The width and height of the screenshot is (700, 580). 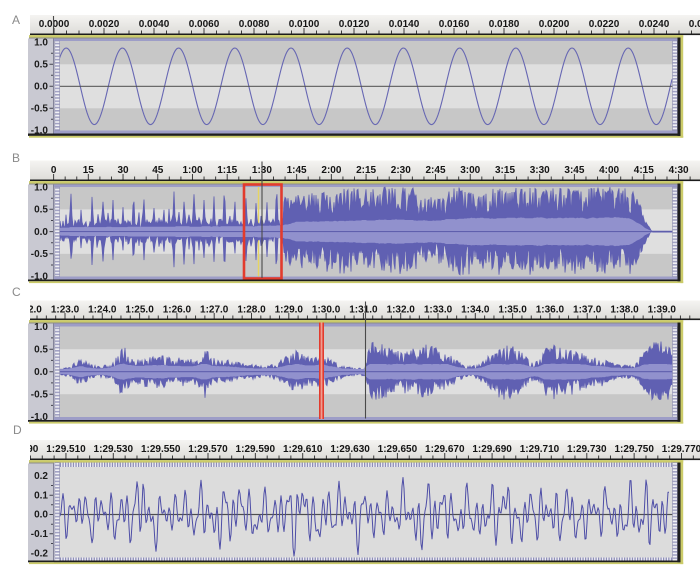 I want to click on panel-a-playhead-cursor, so click(x=53, y=25).